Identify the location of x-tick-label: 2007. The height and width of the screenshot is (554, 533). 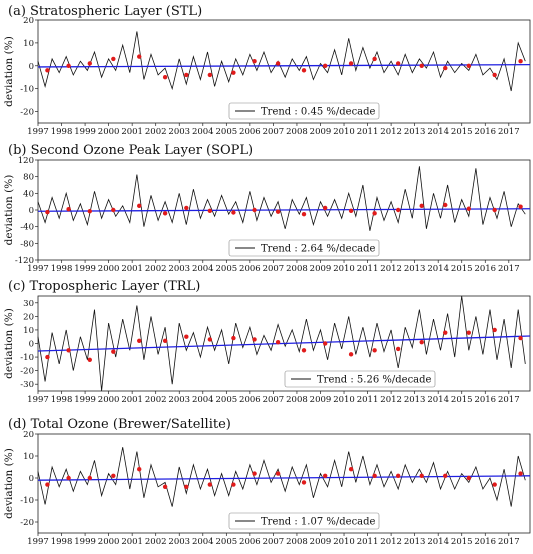
(274, 269).